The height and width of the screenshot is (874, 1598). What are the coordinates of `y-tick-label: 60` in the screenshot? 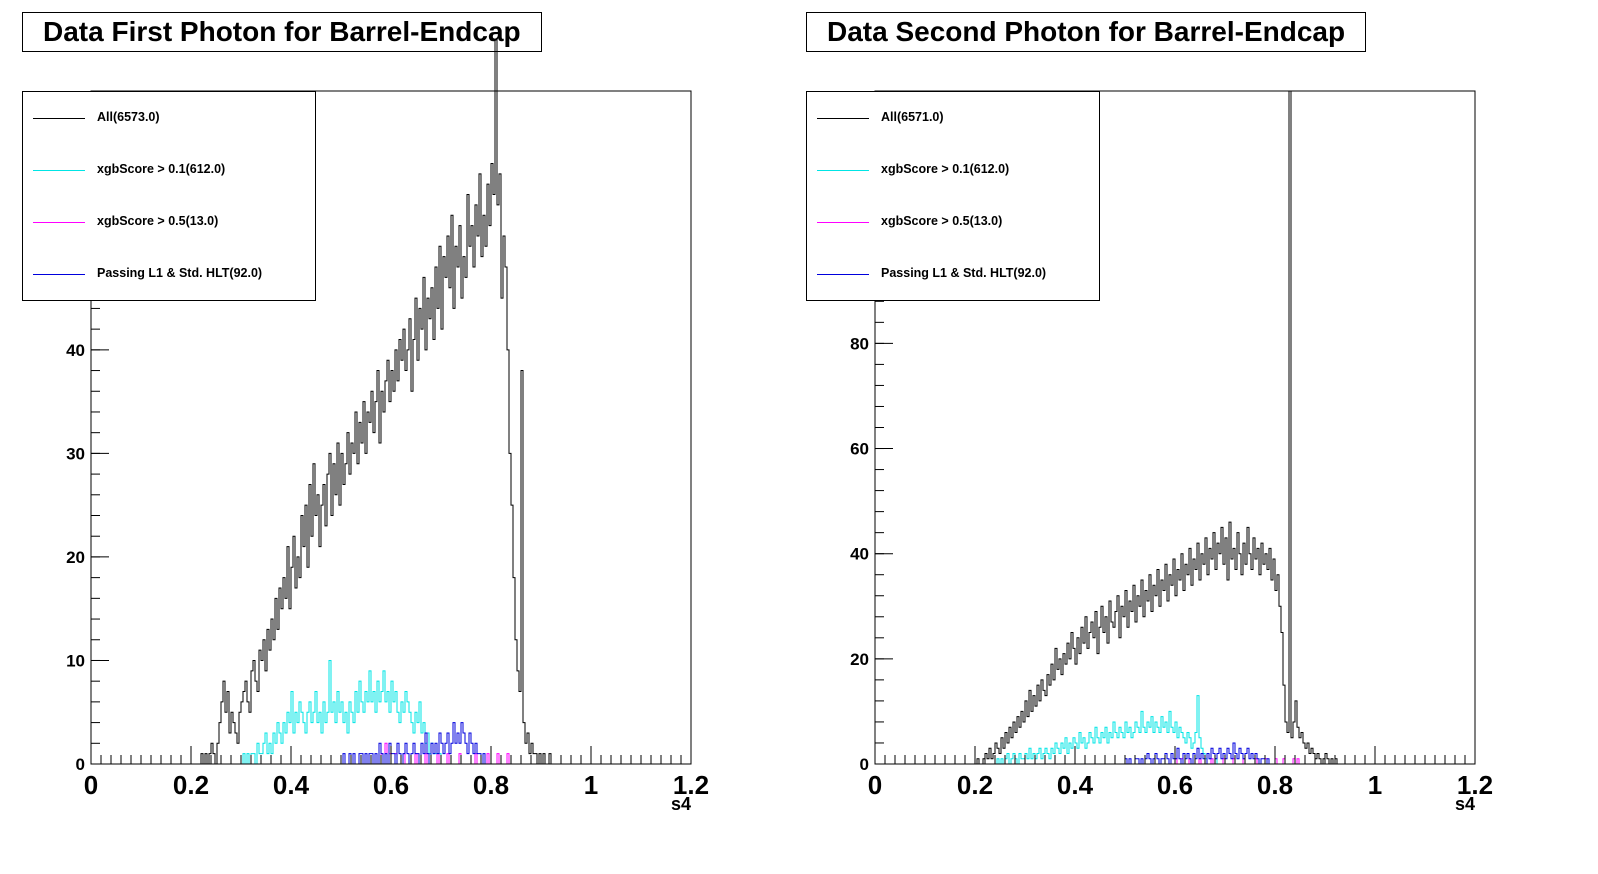 It's located at (859, 449).